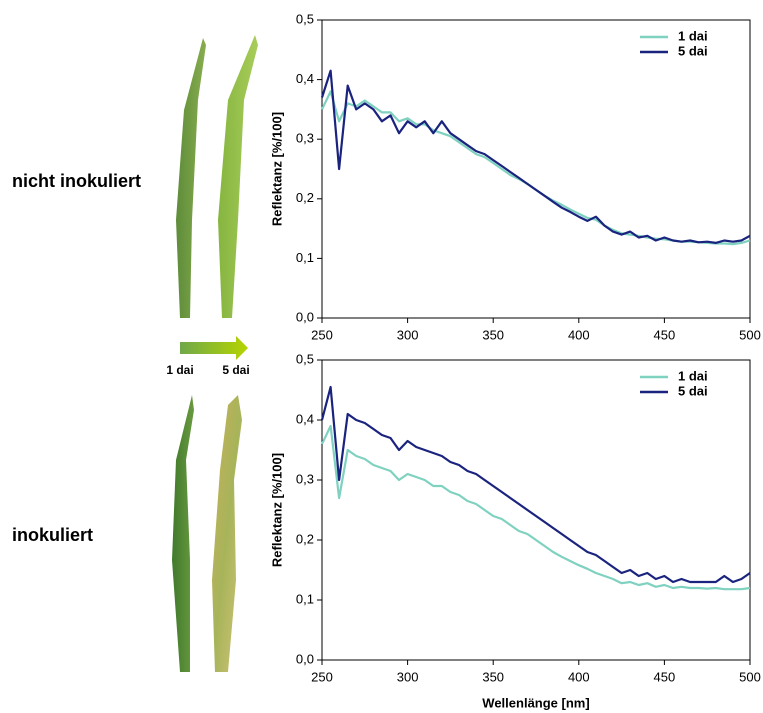 The image size is (763, 713). What do you see at coordinates (76, 181) in the screenshot?
I see `row-label: nicht inokuliert` at bounding box center [76, 181].